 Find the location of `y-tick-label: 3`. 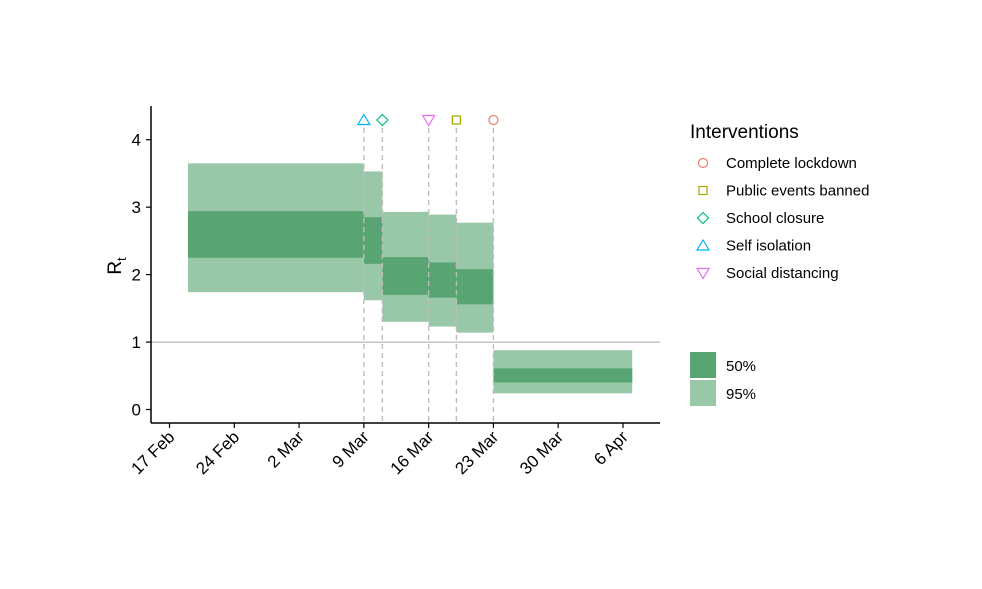

y-tick-label: 3 is located at coordinates (136, 207).